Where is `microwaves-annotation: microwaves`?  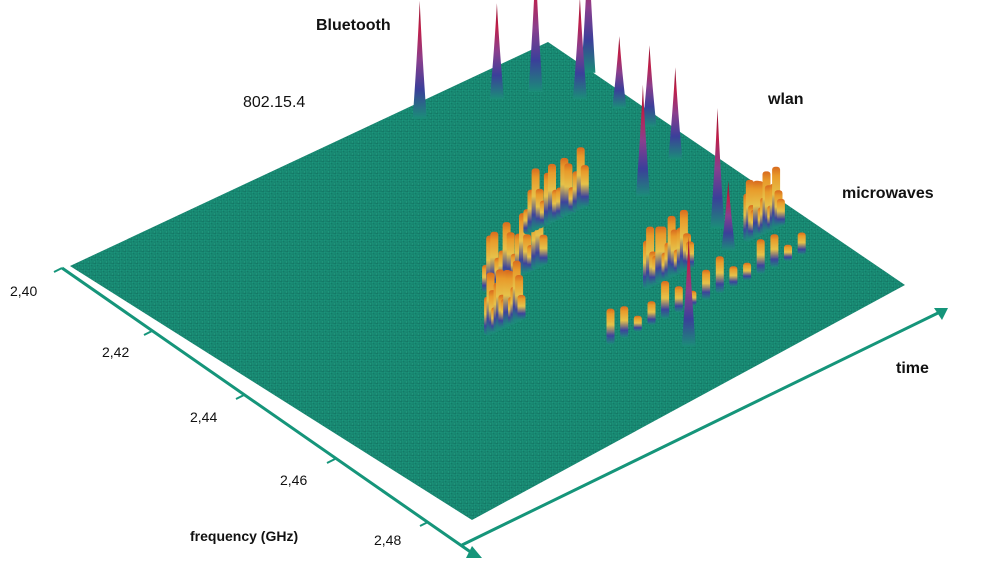
microwaves-annotation: microwaves is located at coordinates (888, 193).